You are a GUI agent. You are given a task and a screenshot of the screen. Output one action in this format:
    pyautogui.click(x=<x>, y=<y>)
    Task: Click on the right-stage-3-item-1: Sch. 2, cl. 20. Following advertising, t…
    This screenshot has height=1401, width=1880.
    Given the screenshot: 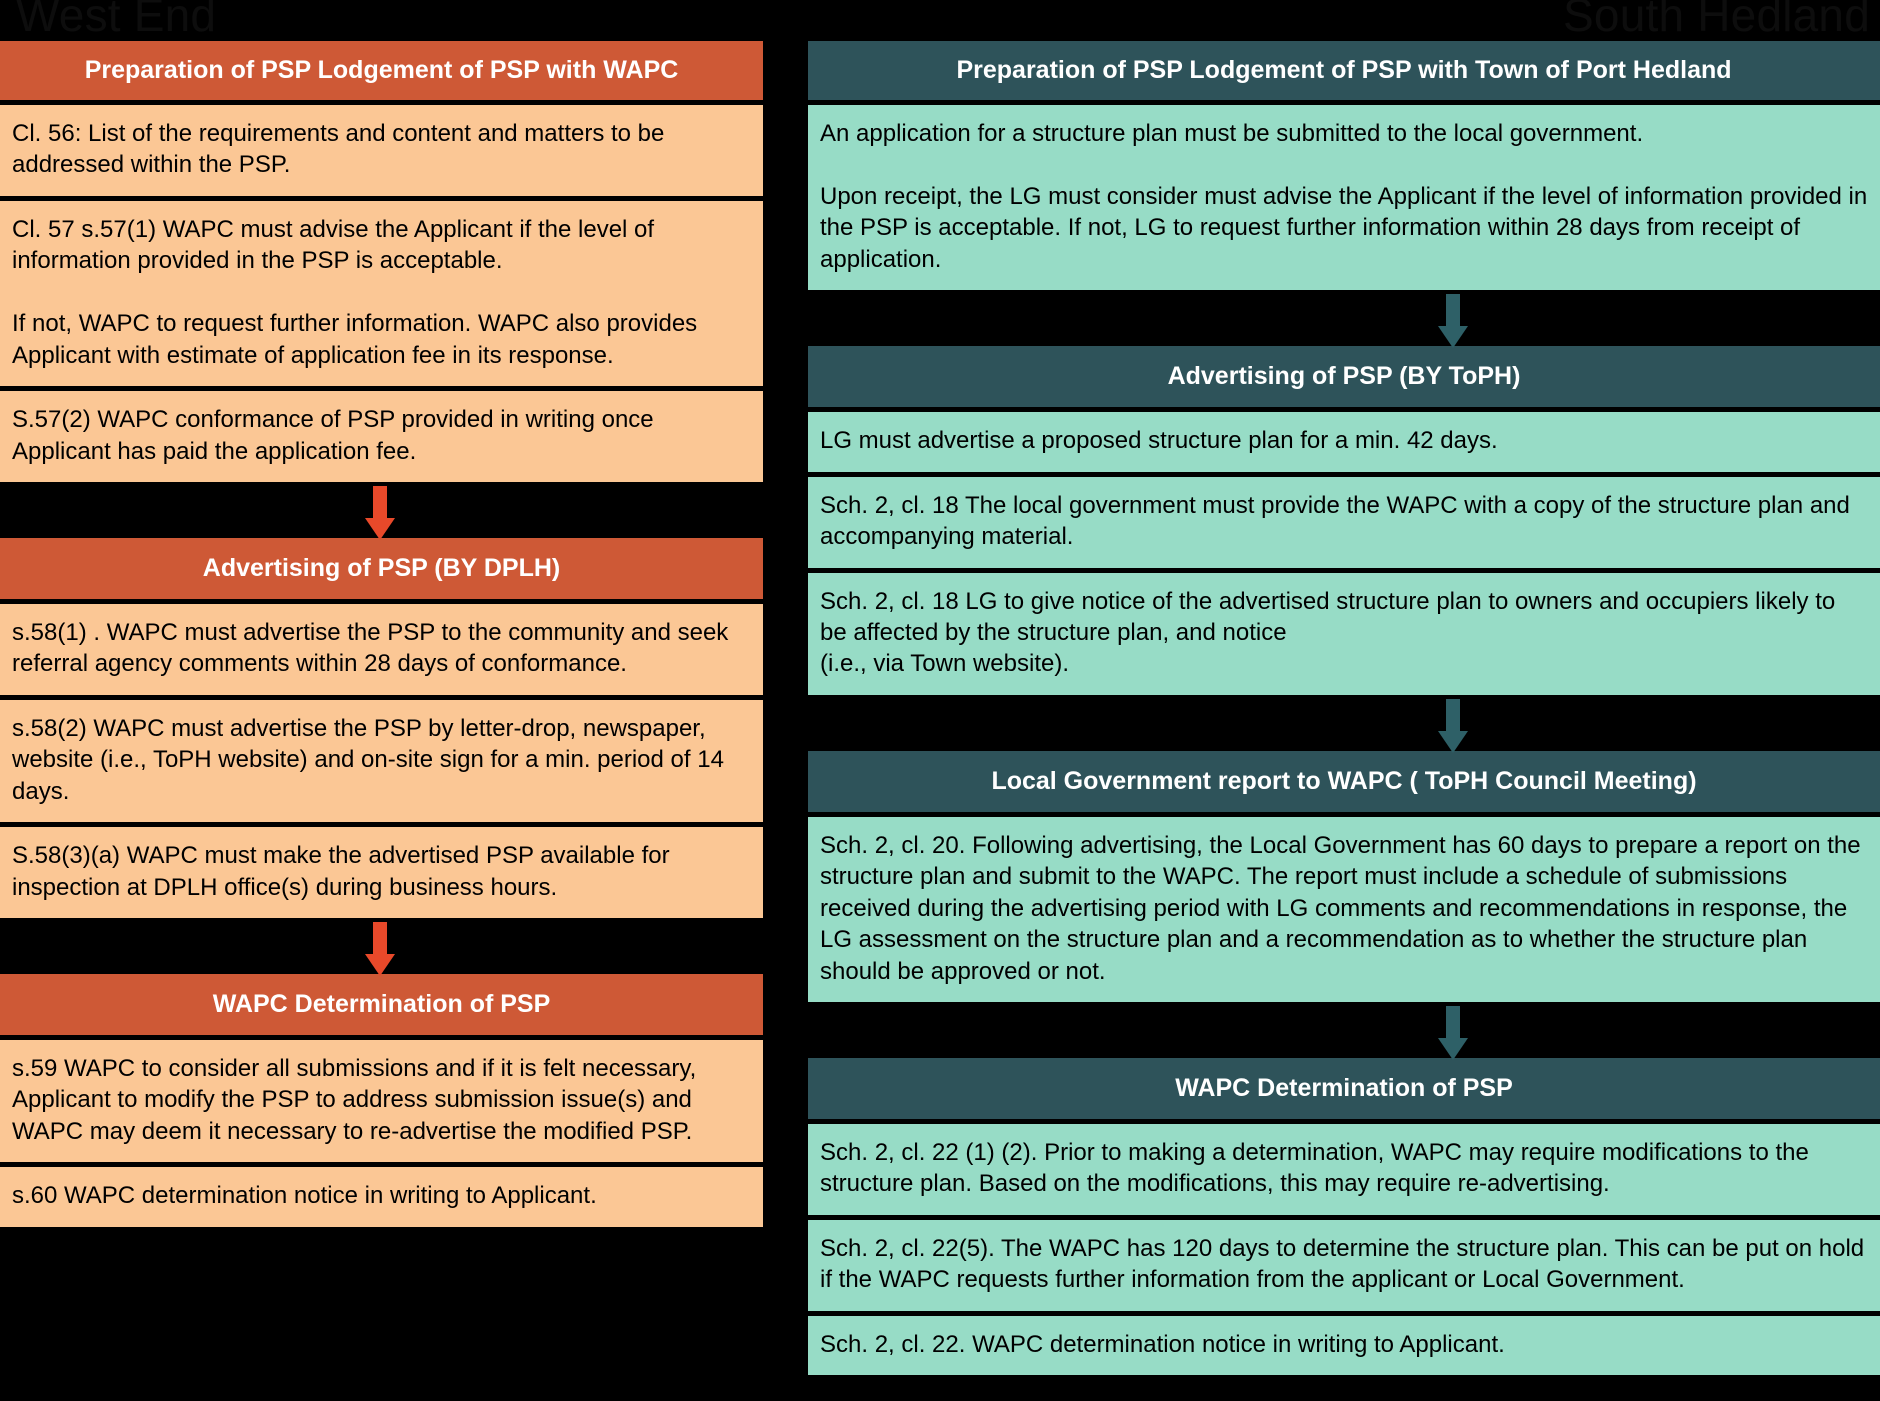 What is the action you would take?
    pyautogui.click(x=1344, y=909)
    